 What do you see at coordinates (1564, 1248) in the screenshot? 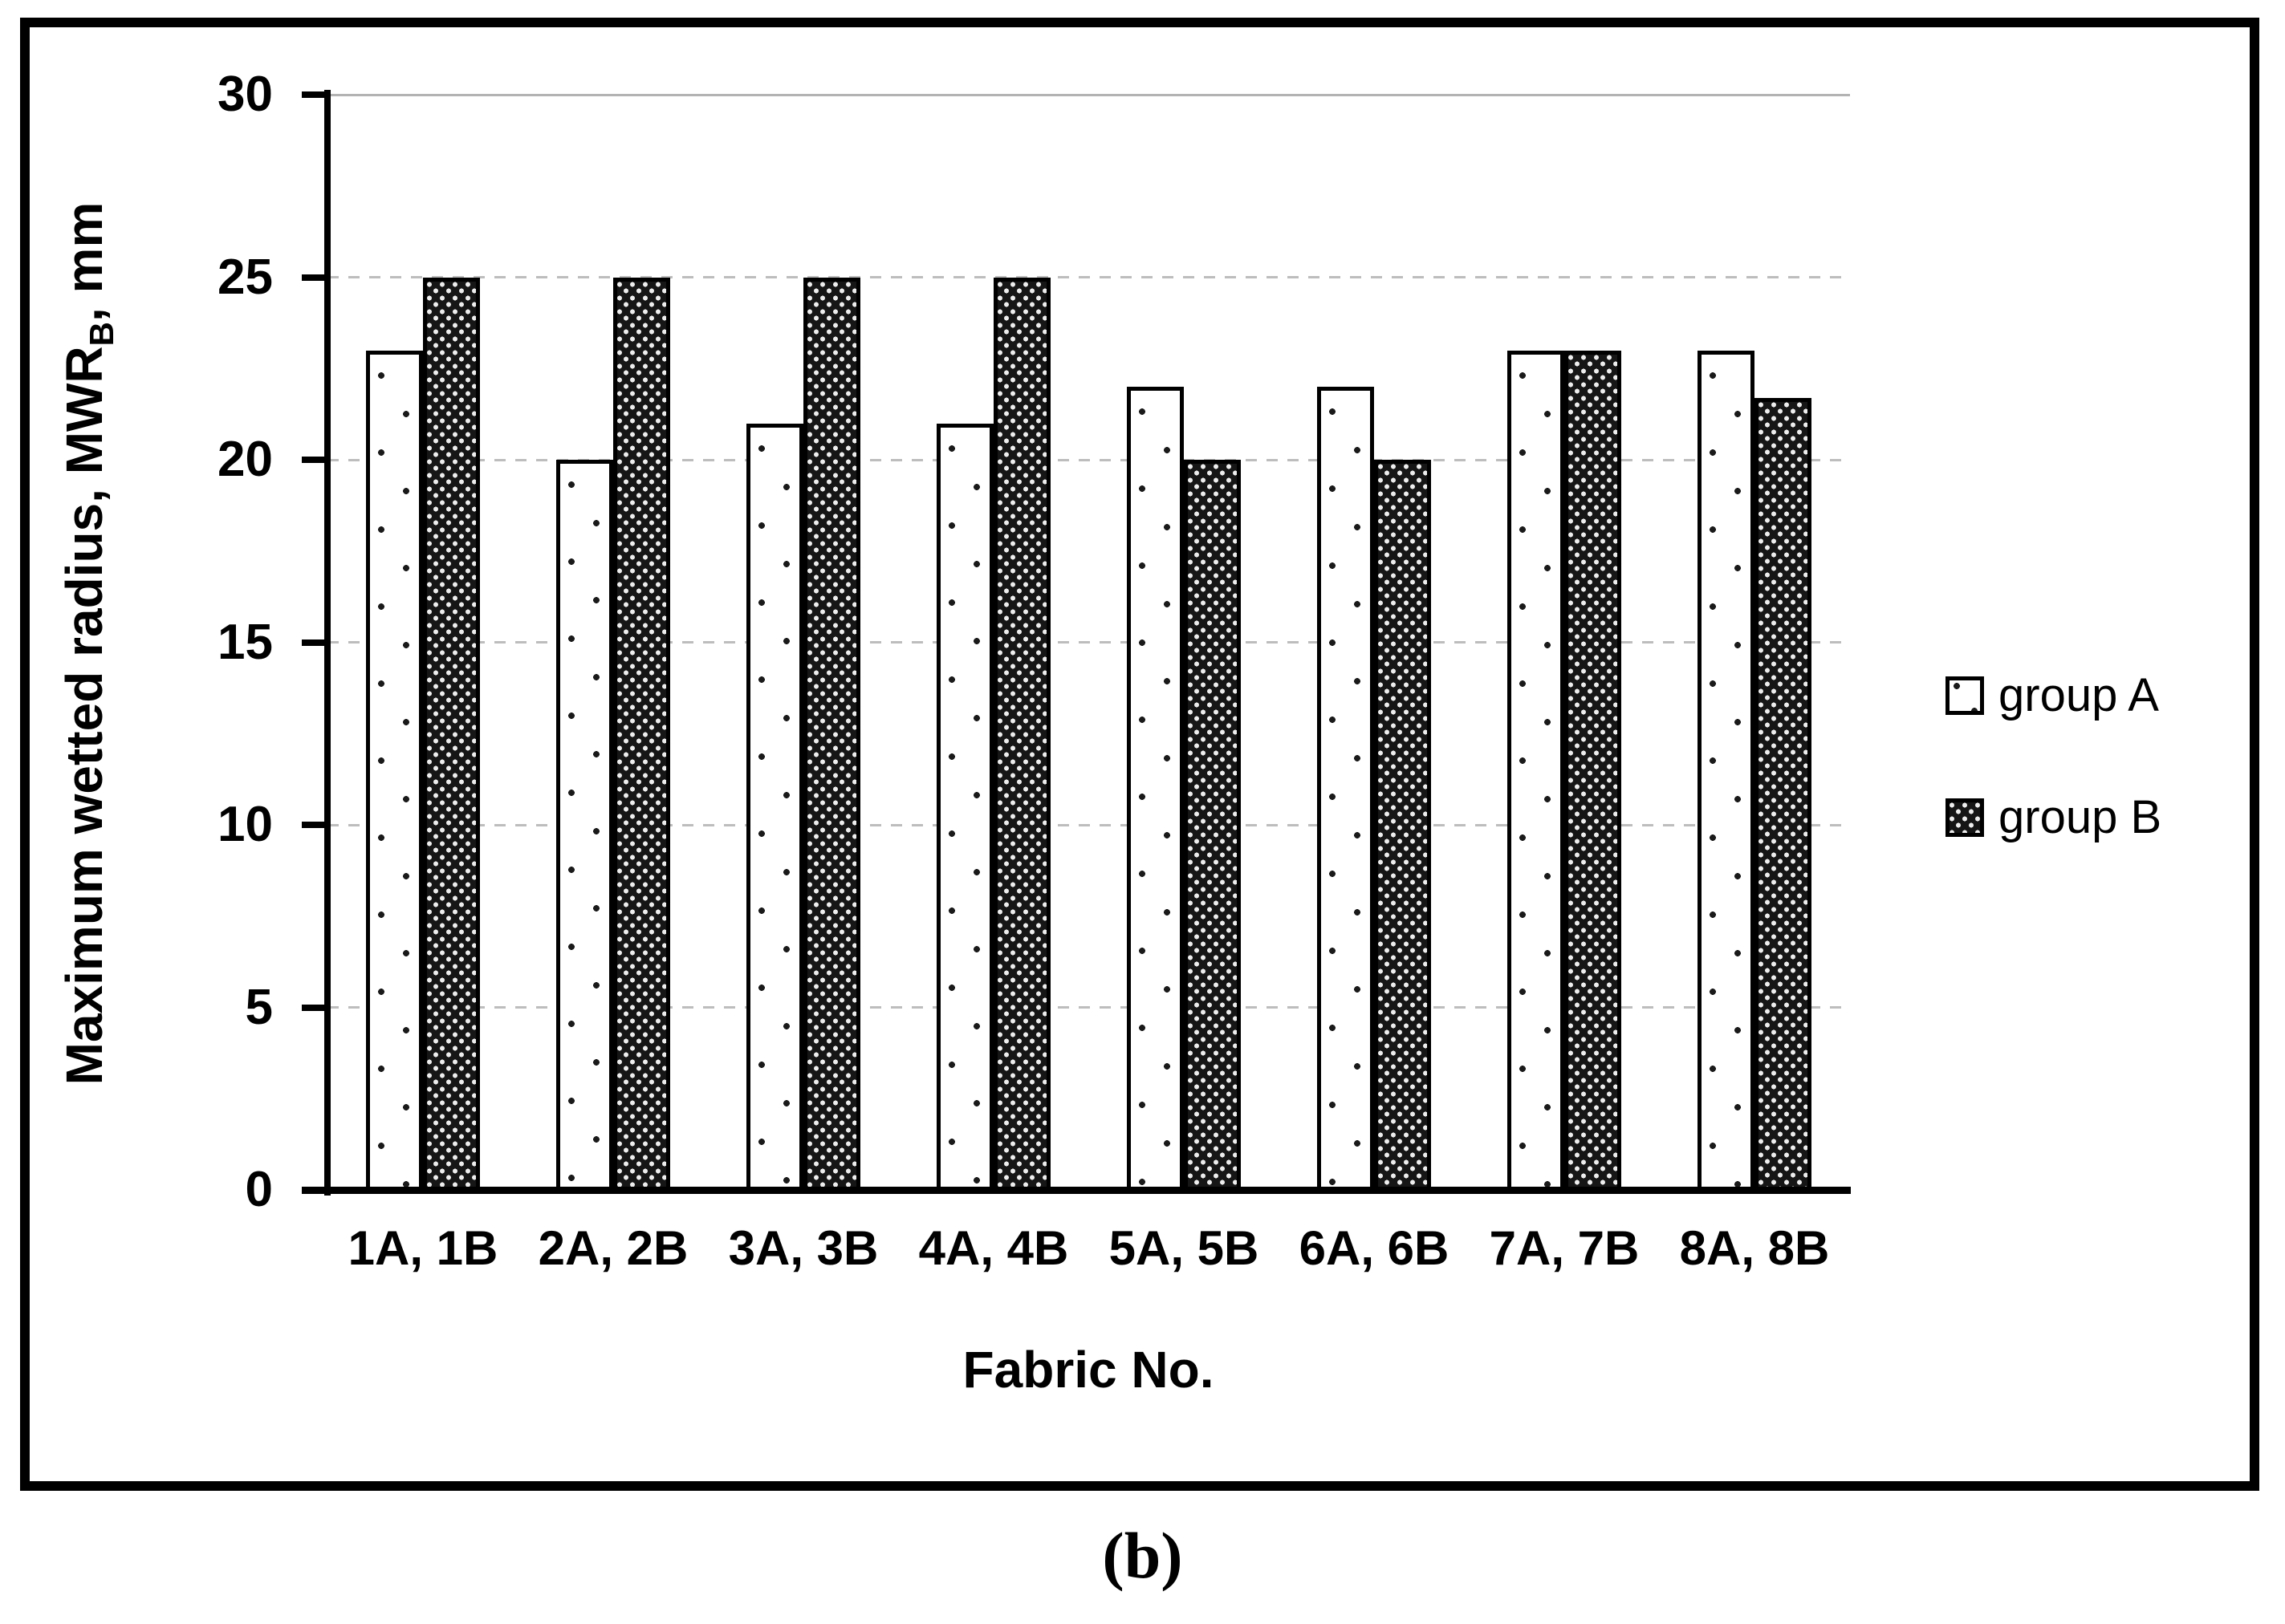
I see `x-tick-label-7: 7A, 7B` at bounding box center [1564, 1248].